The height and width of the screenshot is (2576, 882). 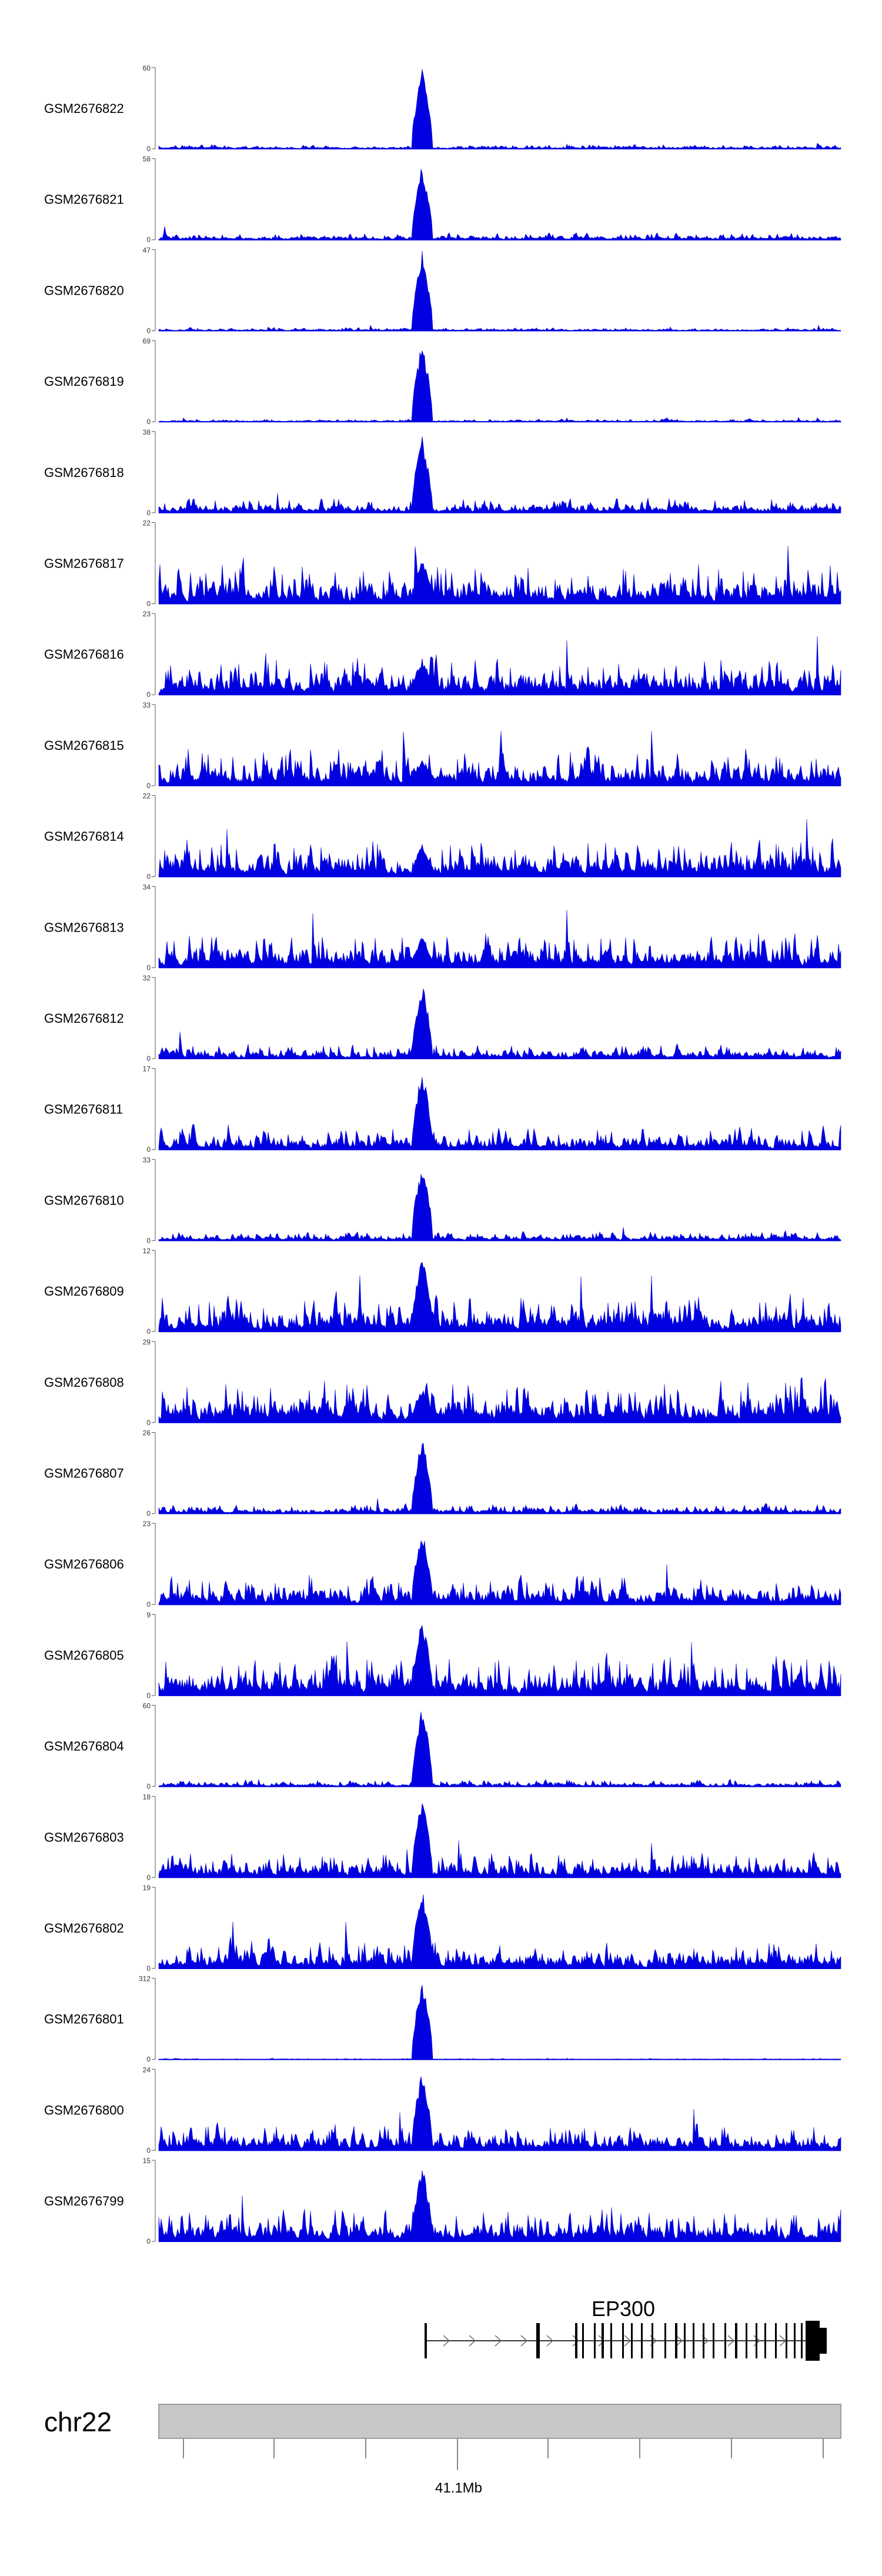 I want to click on track-GSM2676808: GSM2676808 29 0, so click(x=442, y=1382).